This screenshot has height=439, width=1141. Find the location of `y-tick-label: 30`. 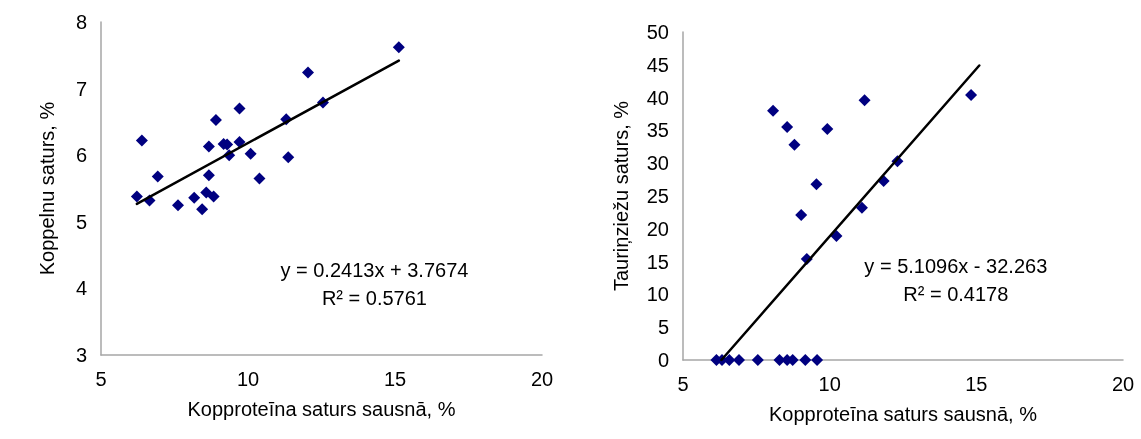

y-tick-label: 30 is located at coordinates (657, 163).